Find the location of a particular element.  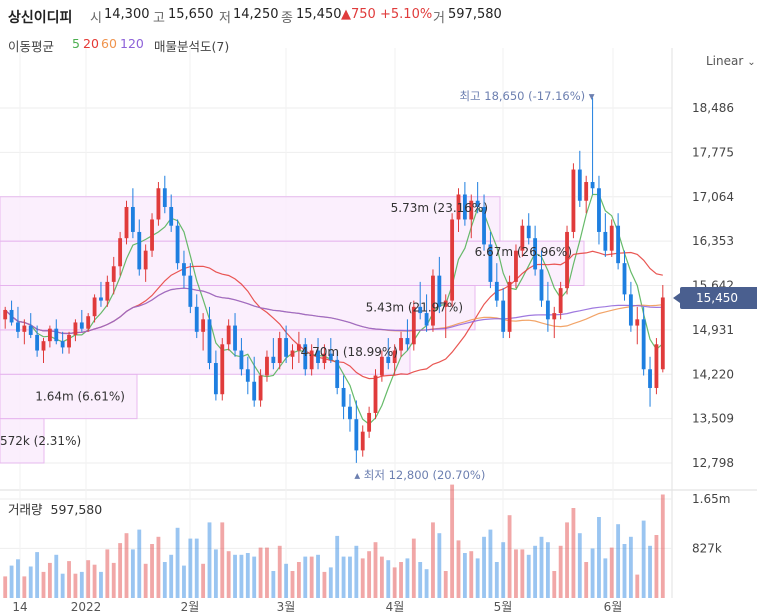

change-value: ▲750 is located at coordinates (358, 14).